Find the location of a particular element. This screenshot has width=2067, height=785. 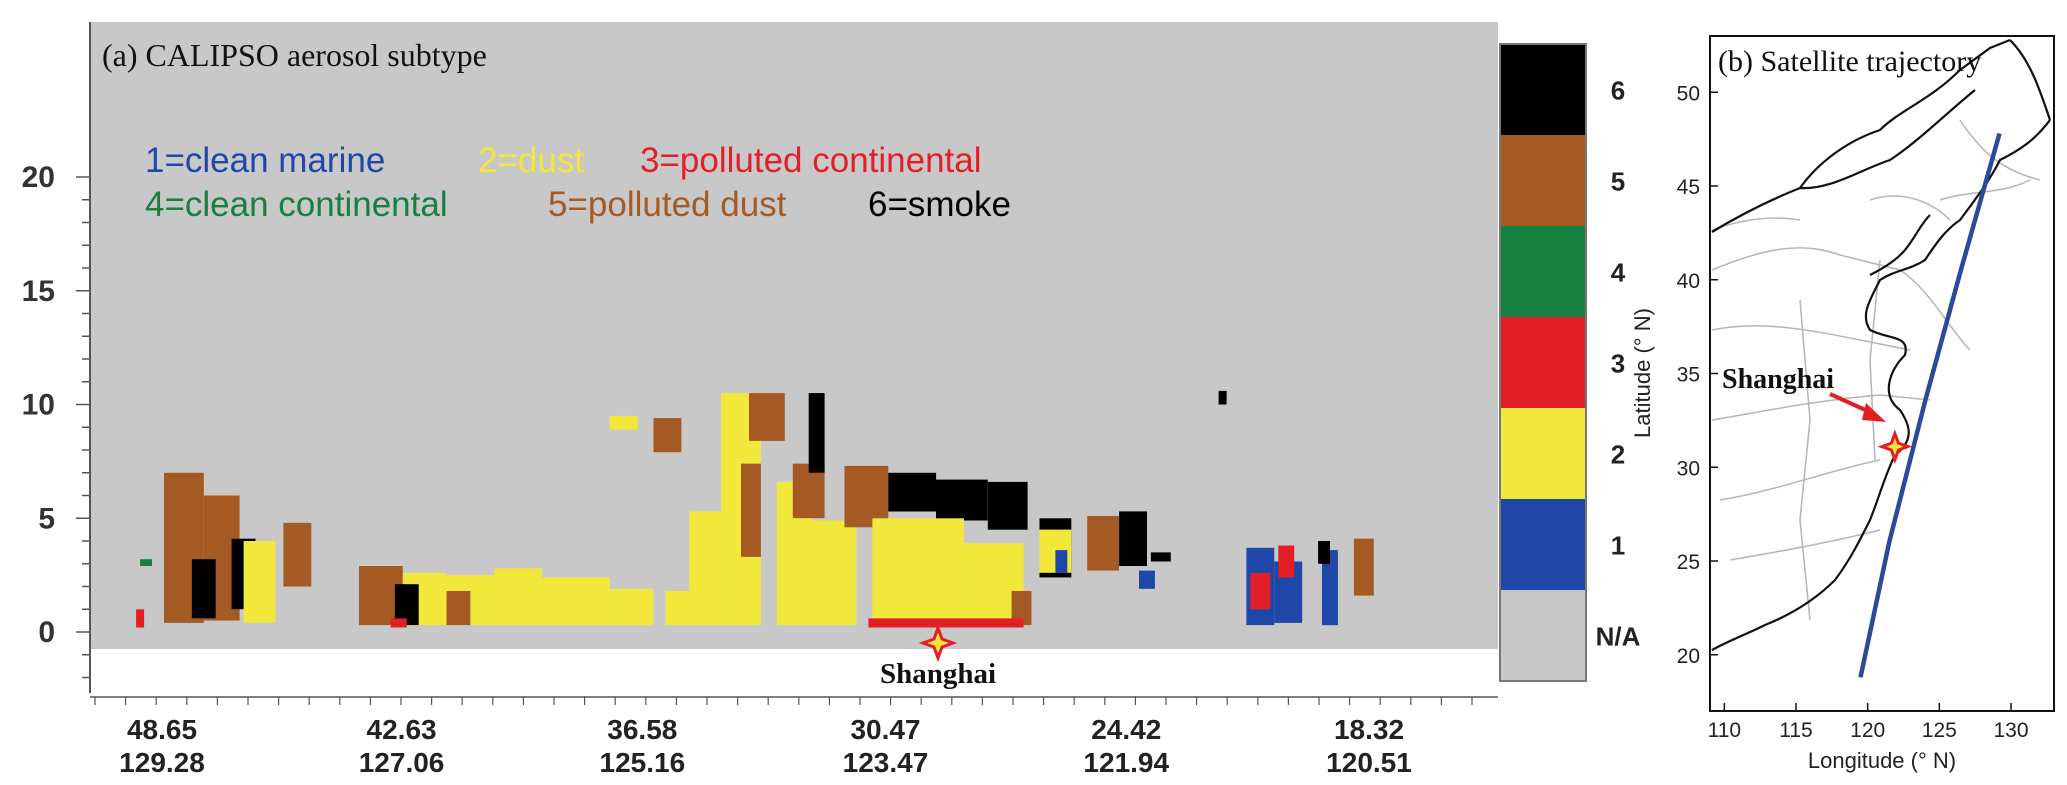

x-tick-lat-label: 24.42 is located at coordinates (1126, 729).